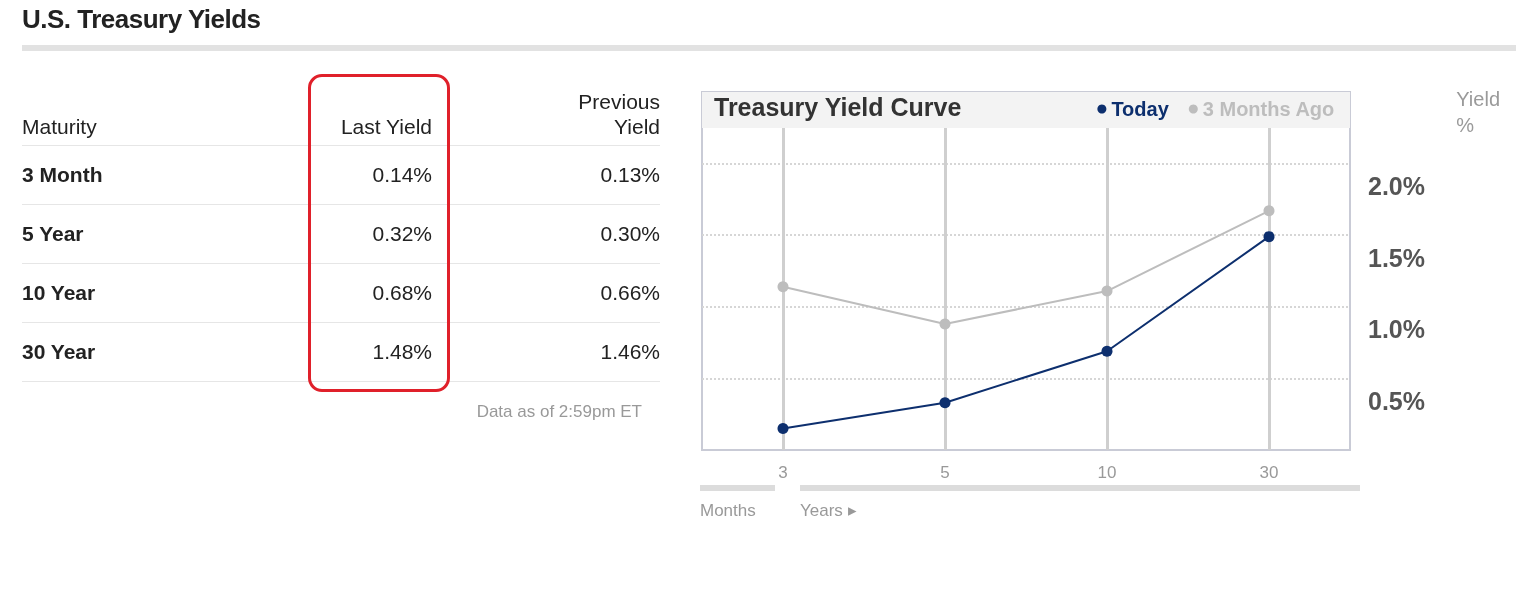  What do you see at coordinates (1140, 109) in the screenshot?
I see `legend-label: Today` at bounding box center [1140, 109].